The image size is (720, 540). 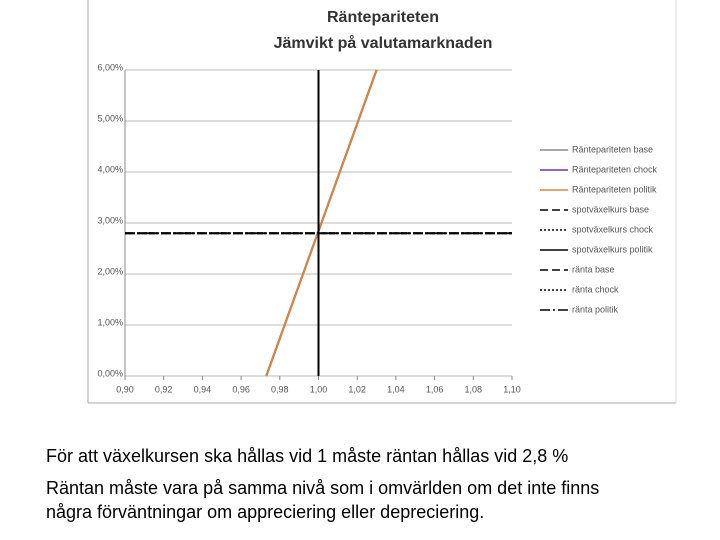 I want to click on x-tick-label: 0,92, so click(x=164, y=389).